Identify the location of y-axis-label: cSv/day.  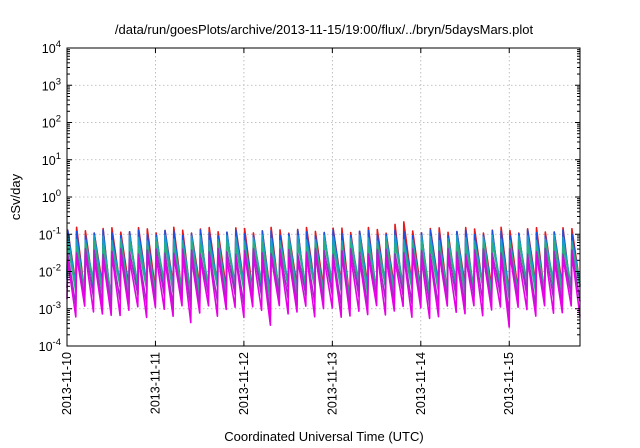
(15, 196).